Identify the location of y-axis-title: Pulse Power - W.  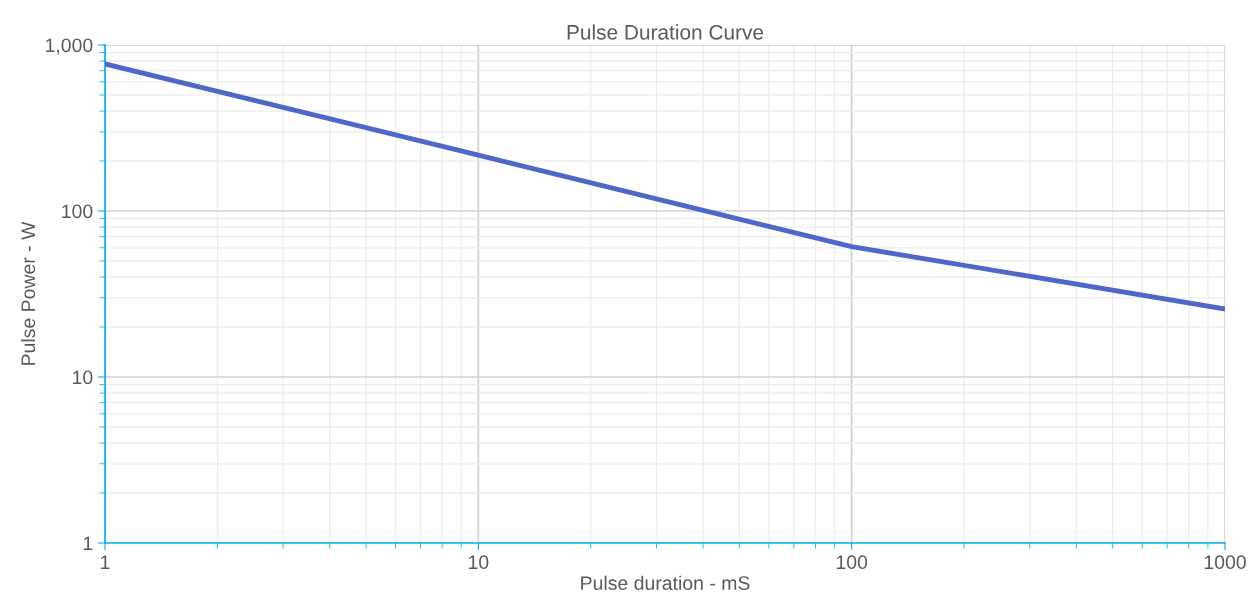
(28, 293).